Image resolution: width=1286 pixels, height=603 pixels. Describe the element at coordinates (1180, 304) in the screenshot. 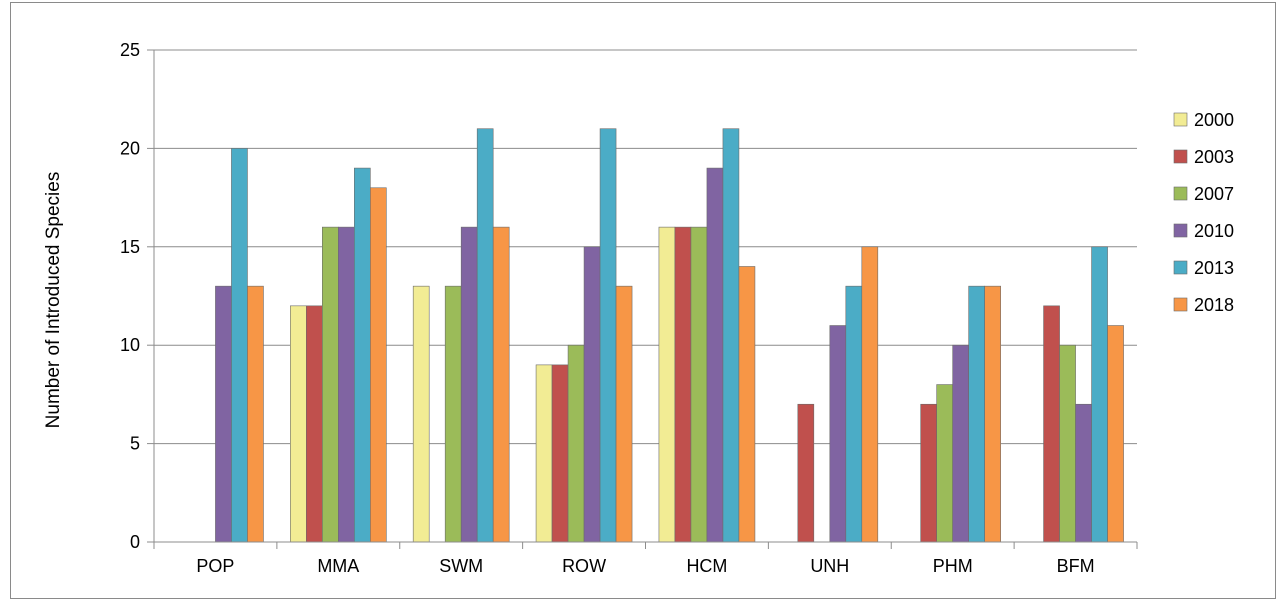

I see `legend-swatch-2018` at that location.